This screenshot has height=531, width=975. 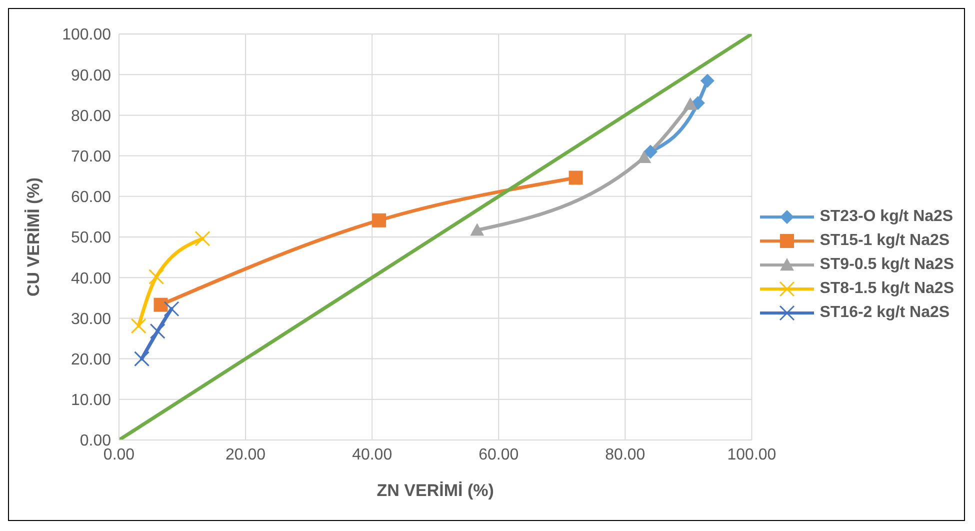 I want to click on y-tick-label: 100.00, so click(x=87, y=35).